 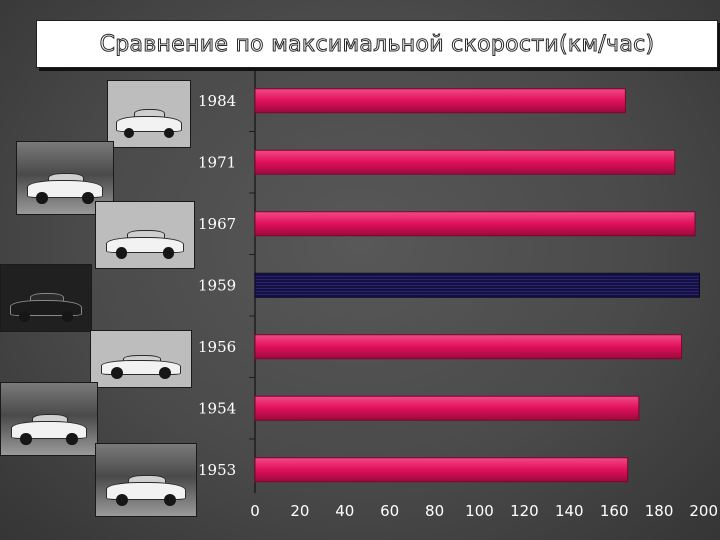 What do you see at coordinates (614, 511) in the screenshot?
I see `x-tick-label: 160` at bounding box center [614, 511].